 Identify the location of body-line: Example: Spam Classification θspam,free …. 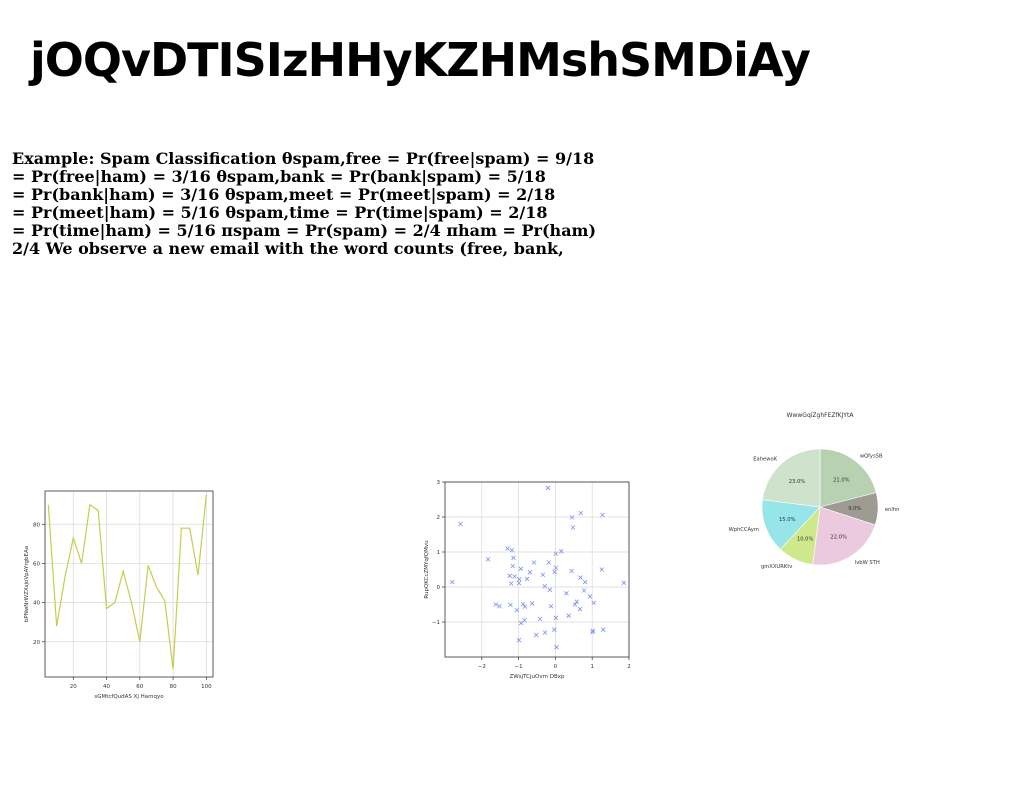
(303, 158).